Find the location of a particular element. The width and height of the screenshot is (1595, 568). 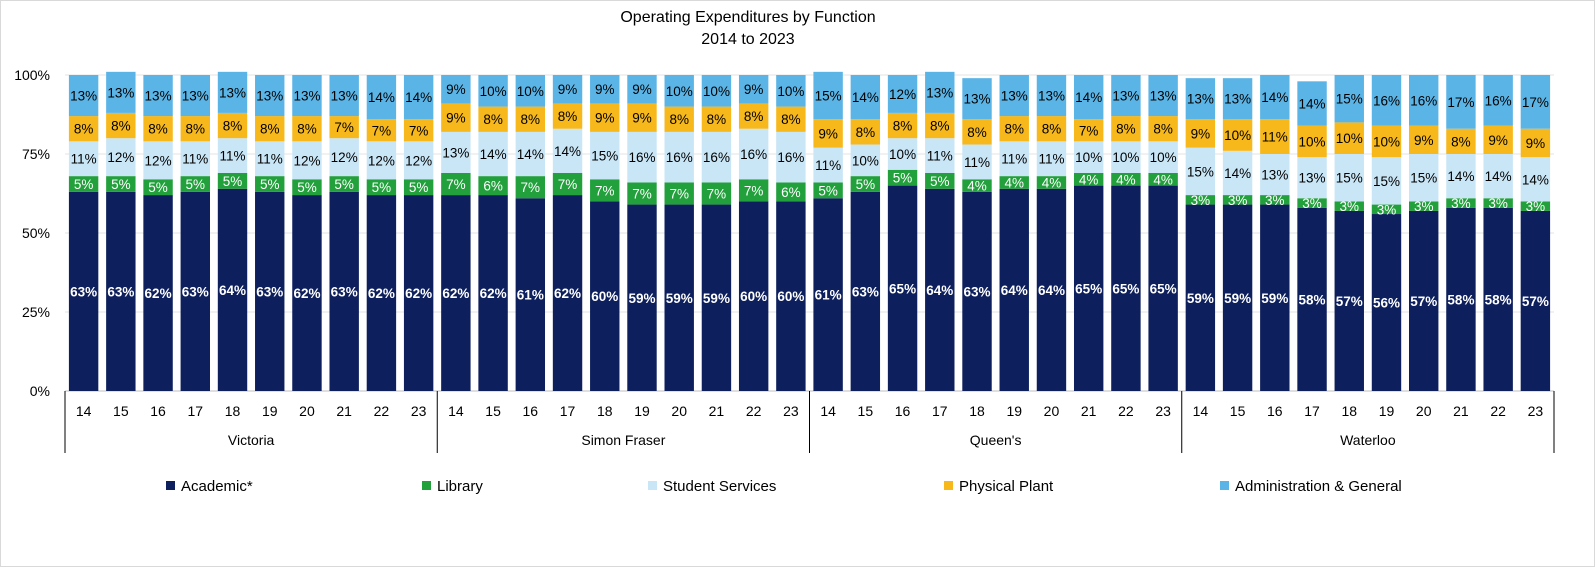

group-label: Waterloo is located at coordinates (1368, 440).